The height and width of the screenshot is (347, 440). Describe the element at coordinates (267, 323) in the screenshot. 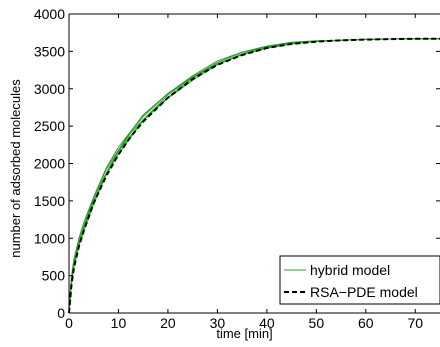

I see `x-tick-label: 40` at that location.